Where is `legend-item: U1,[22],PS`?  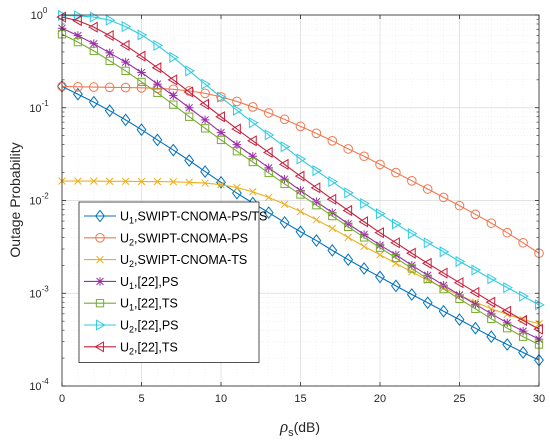 legend-item: U1,[22],PS is located at coordinates (131, 283).